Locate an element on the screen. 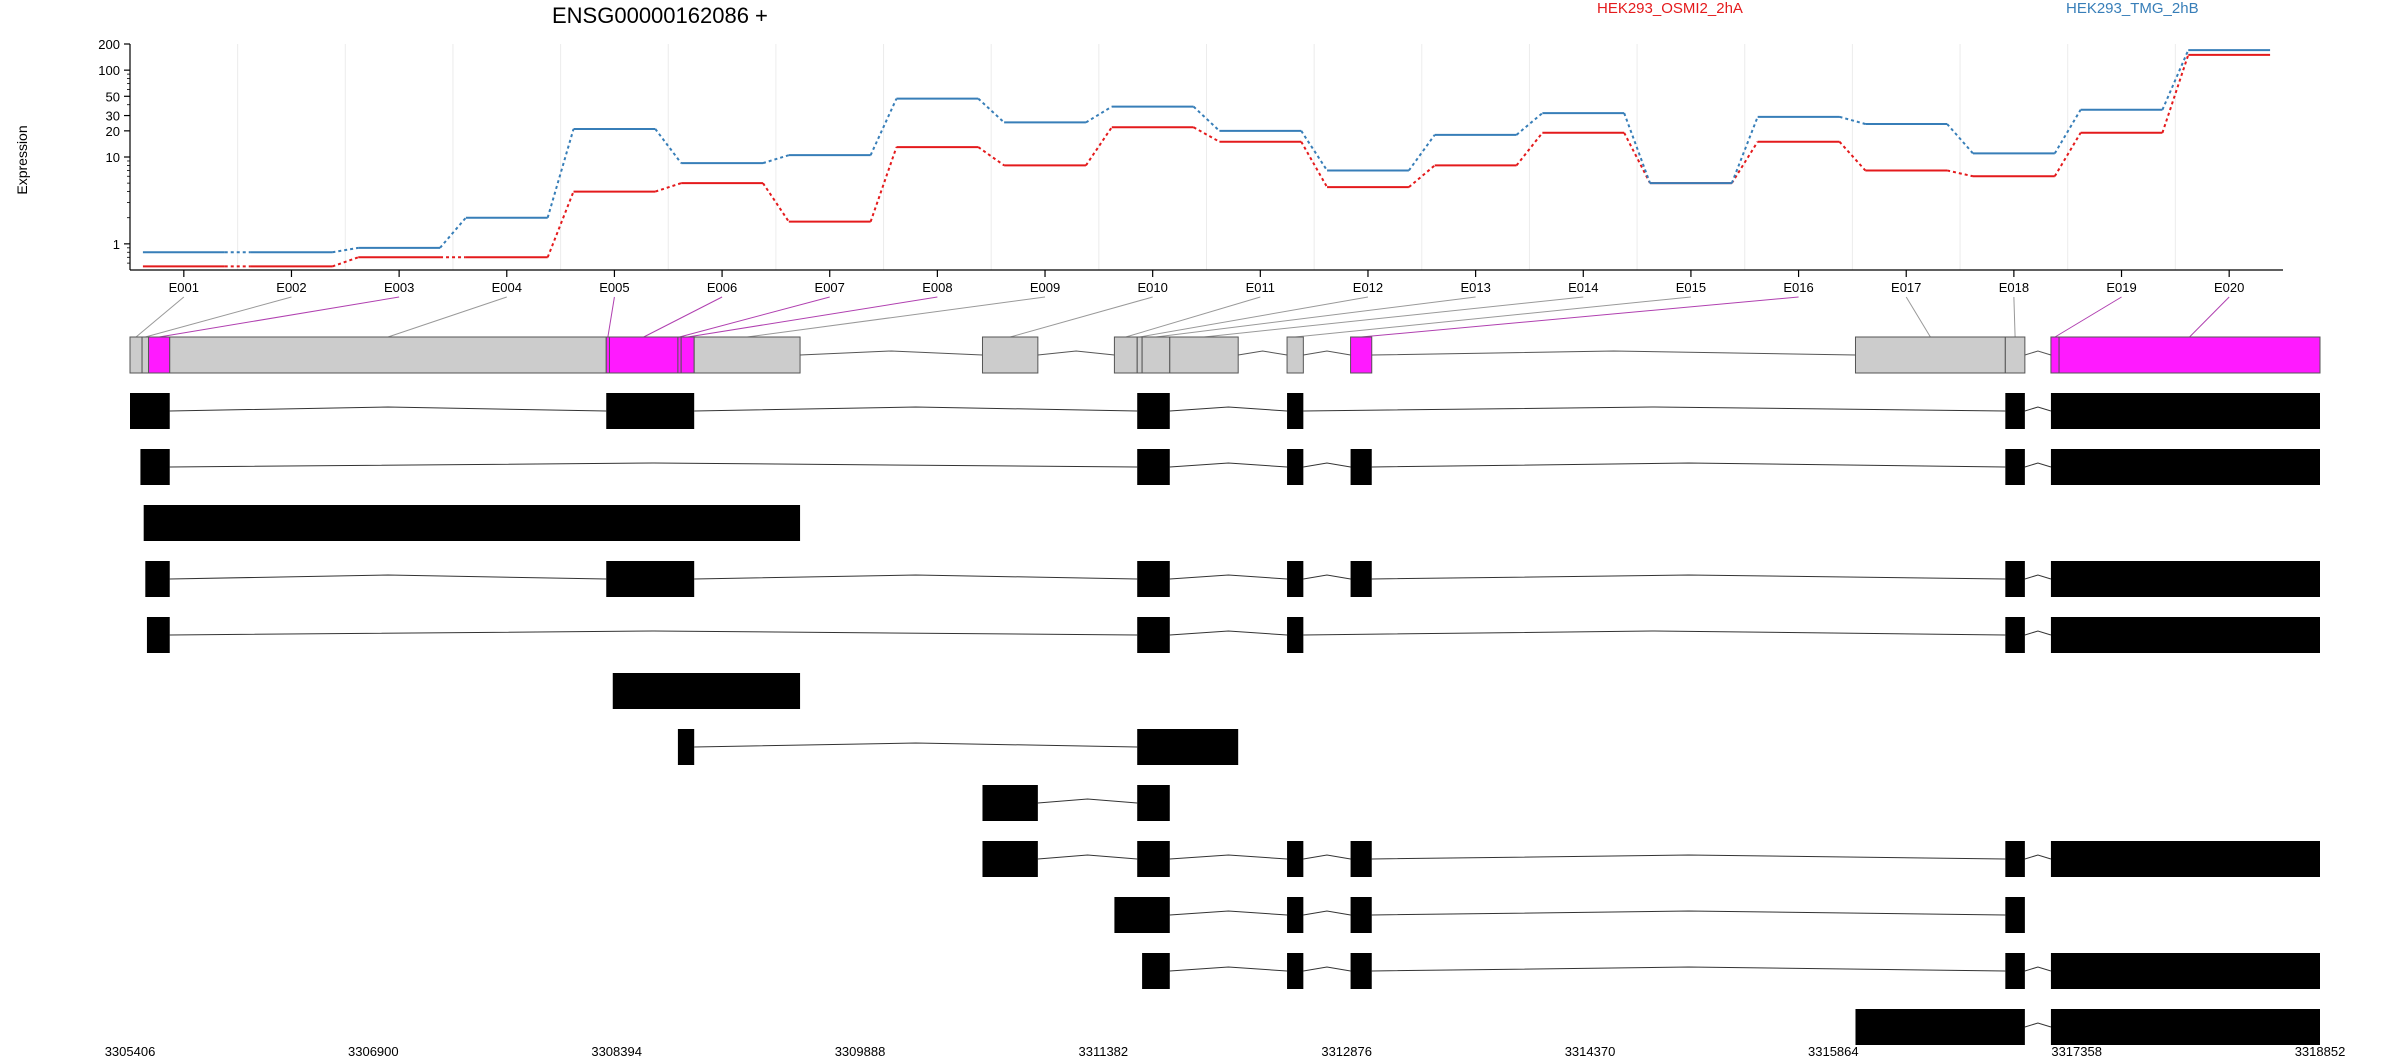 The width and height of the screenshot is (2400, 1060). x-tick-label-e015: E015 is located at coordinates (1691, 287).